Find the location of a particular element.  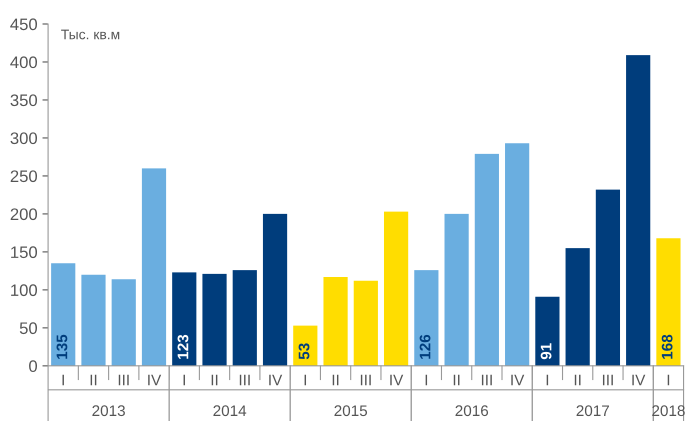

data-label: 91 is located at coordinates (546, 351).